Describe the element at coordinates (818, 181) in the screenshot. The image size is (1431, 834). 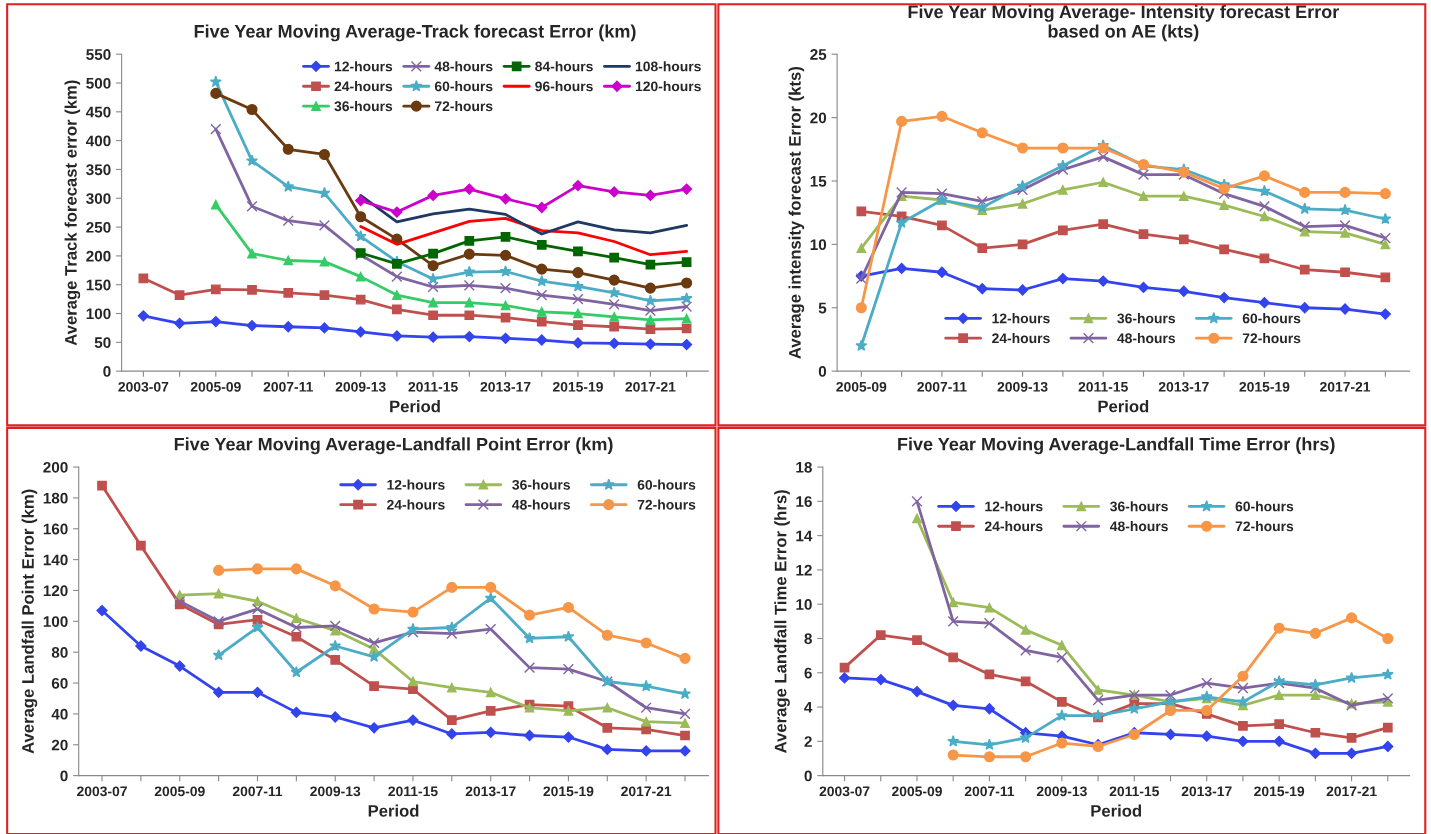
I see `y-tick-label: 15` at that location.